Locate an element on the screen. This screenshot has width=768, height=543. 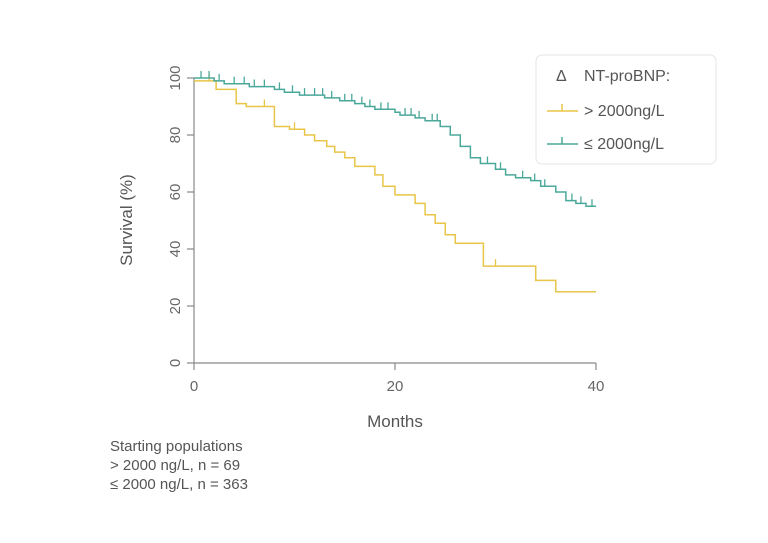
notes-line-low: ≤ 2000 ng/L, n = 363 is located at coordinates (179, 484).